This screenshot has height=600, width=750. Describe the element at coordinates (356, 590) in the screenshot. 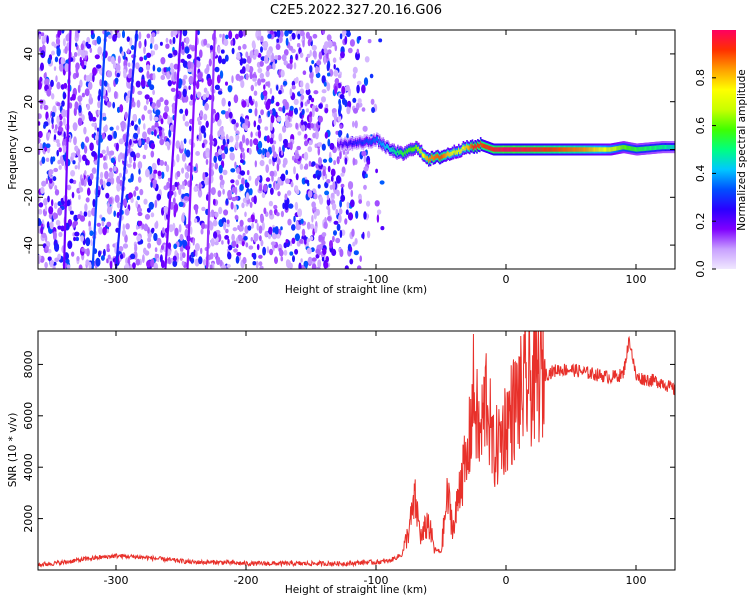

I see `snr-x-label: Height of straight line (km)` at that location.